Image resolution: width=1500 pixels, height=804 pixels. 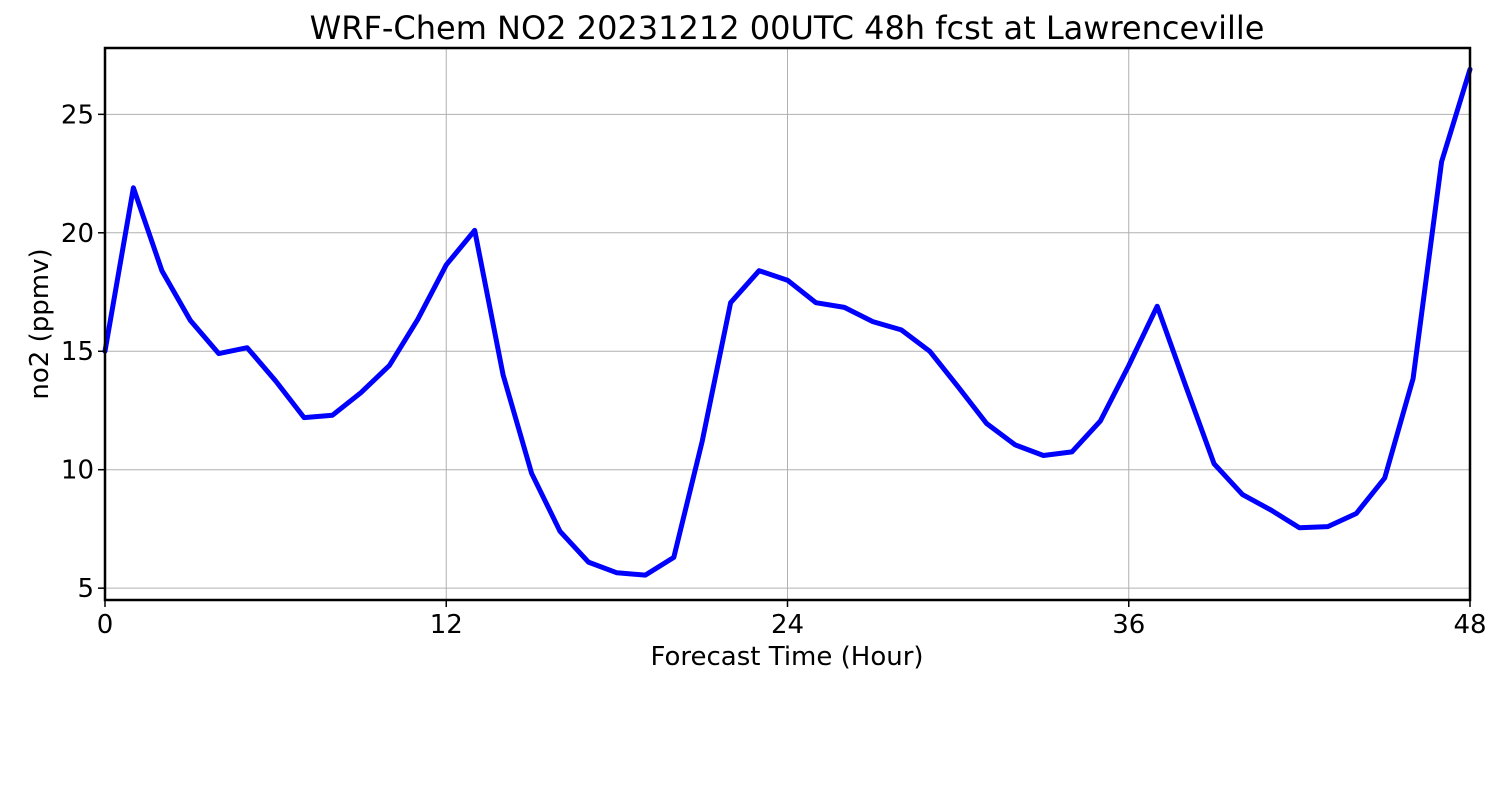 I want to click on x-tick-label: 0, so click(x=105, y=625).